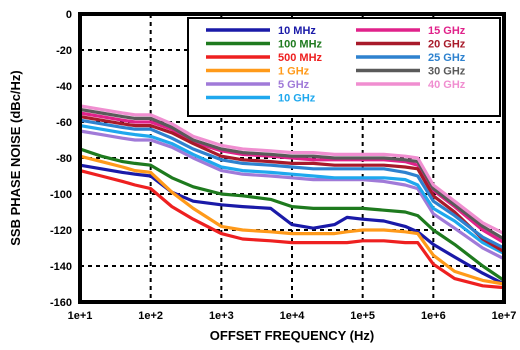 The height and width of the screenshot is (350, 520). What do you see at coordinates (221, 316) in the screenshot?
I see `x-tick-label: 1e+3` at bounding box center [221, 316].